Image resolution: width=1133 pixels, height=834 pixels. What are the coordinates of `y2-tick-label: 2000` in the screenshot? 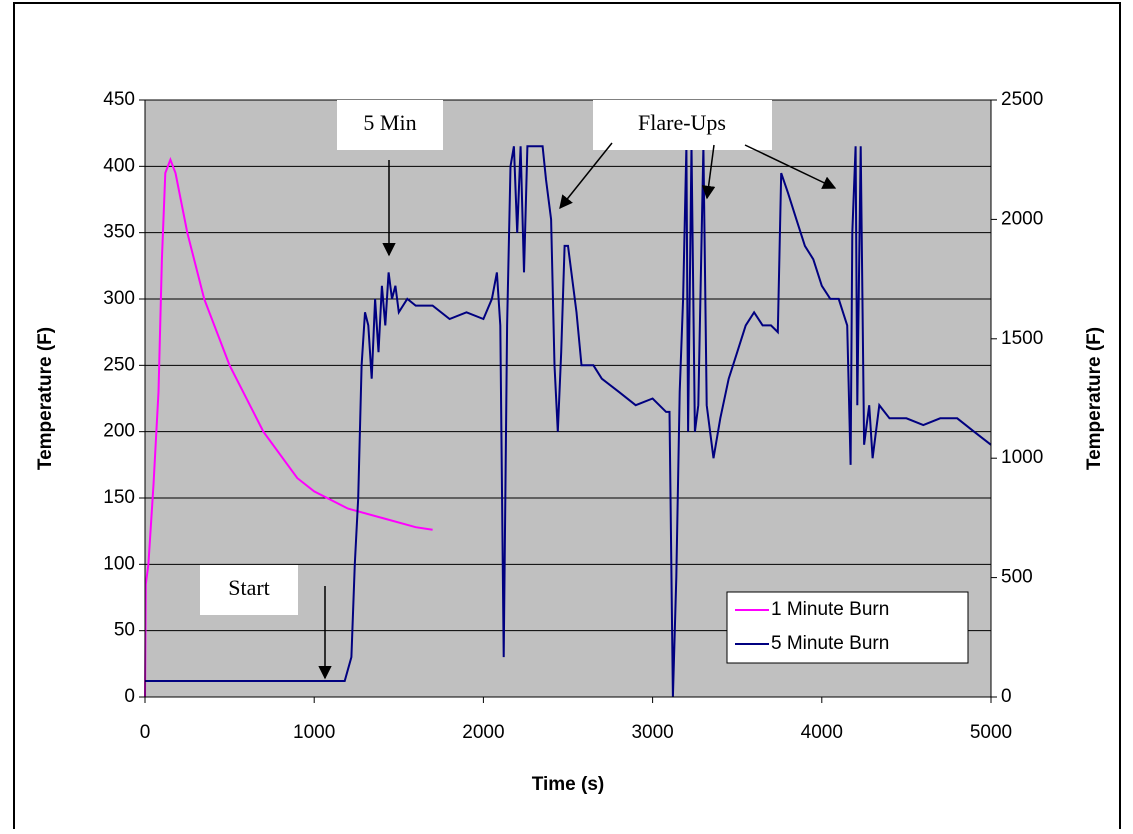 It's located at (1022, 218).